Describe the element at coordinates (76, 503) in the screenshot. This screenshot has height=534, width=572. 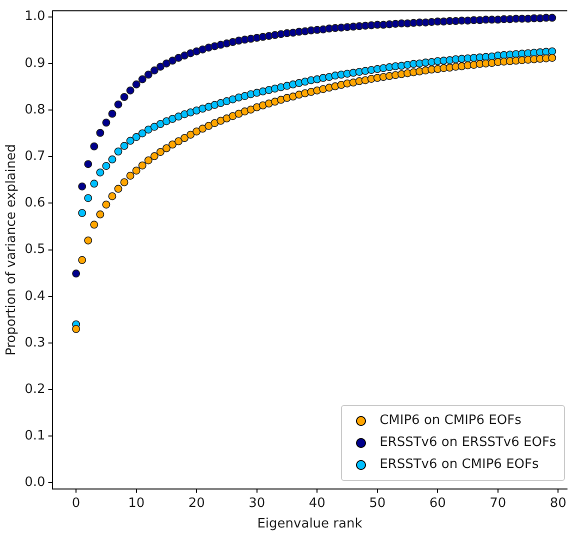
I see `x-tick-label: 0` at that location.